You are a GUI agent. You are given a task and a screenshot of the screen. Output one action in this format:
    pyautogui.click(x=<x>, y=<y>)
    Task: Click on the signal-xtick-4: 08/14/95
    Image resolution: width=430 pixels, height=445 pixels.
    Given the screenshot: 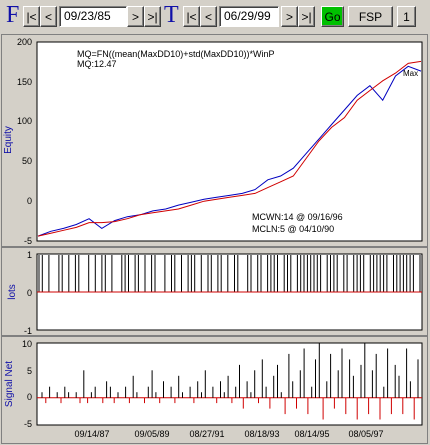 What is the action you would take?
    pyautogui.click(x=311, y=434)
    